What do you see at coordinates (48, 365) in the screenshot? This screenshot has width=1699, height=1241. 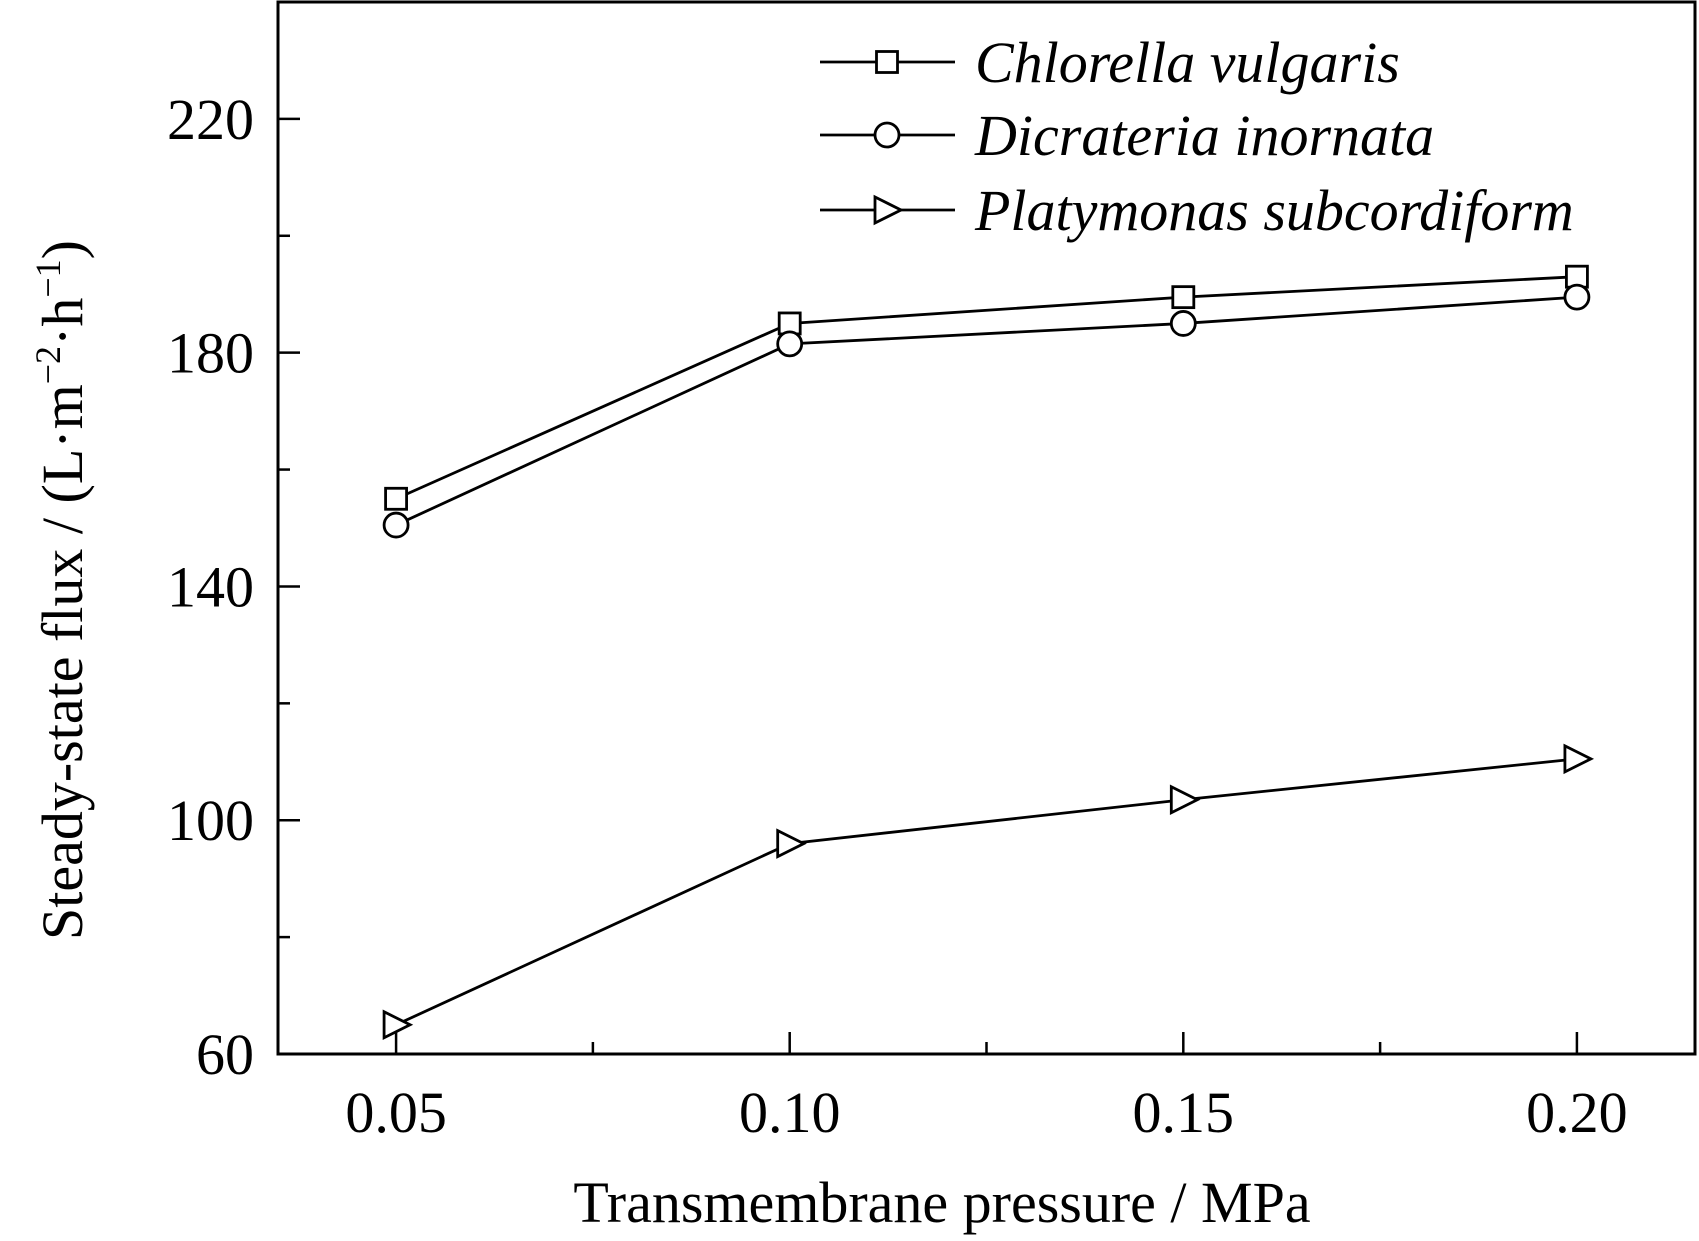 I see `y-axis-title-sup1: −2` at bounding box center [48, 365].